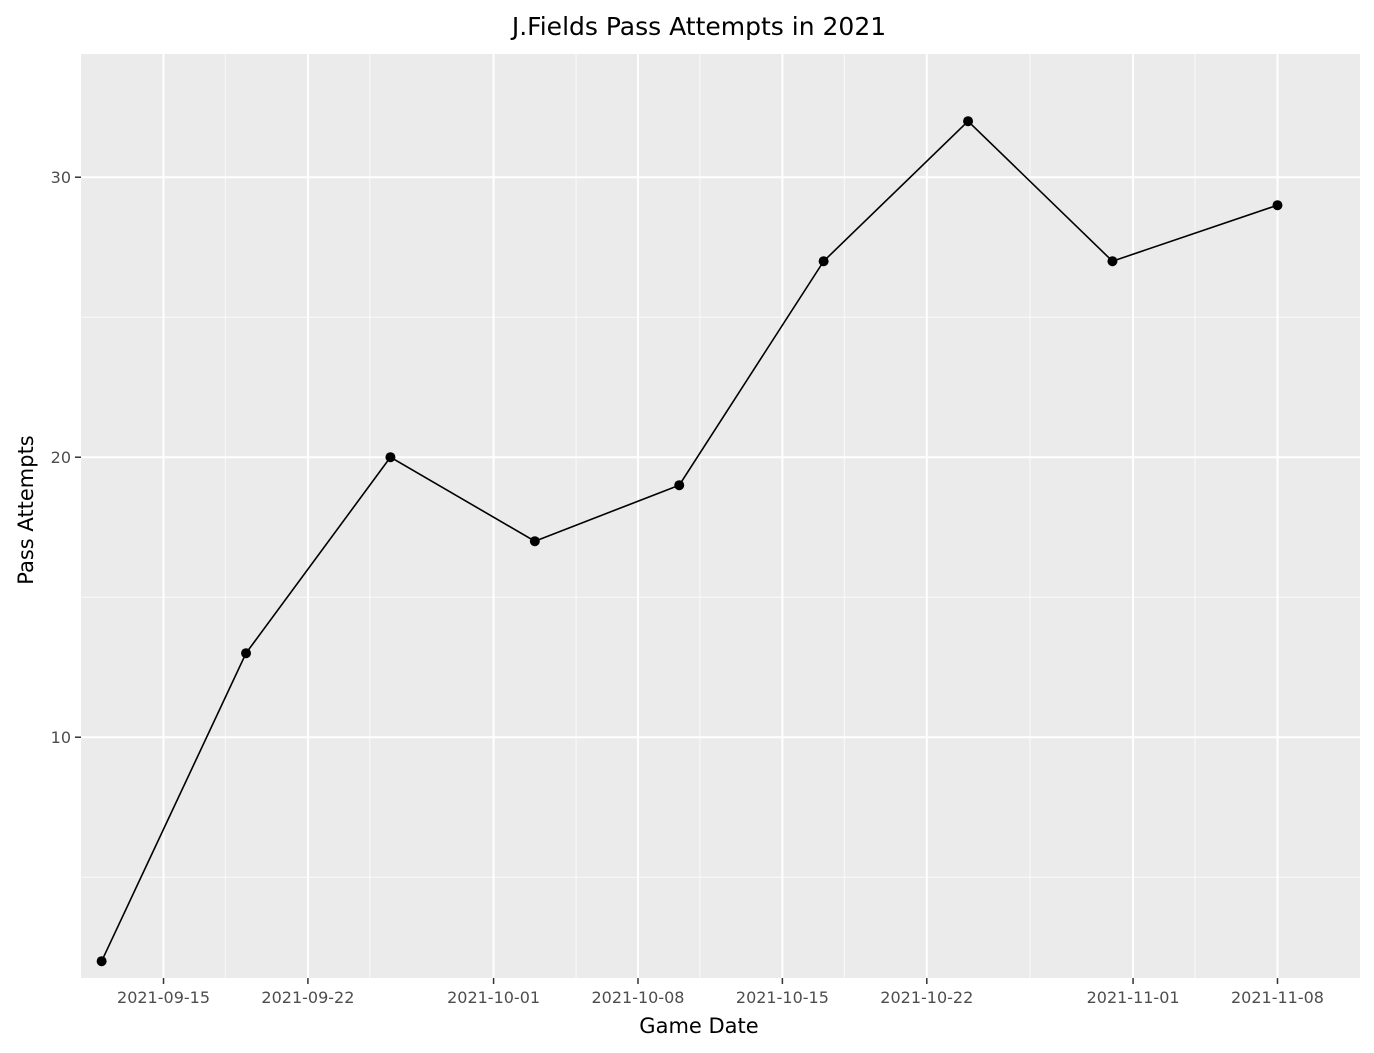 The height and width of the screenshot is (1053, 1374). What do you see at coordinates (698, 26) in the screenshot?
I see `chart-title: J.Fields Pass Attempts in 2021` at bounding box center [698, 26].